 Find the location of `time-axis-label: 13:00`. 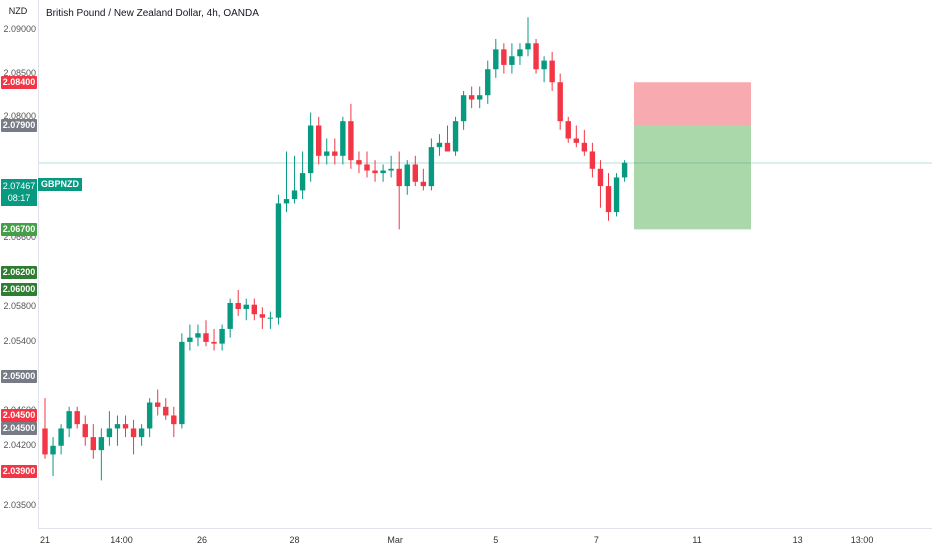

time-axis-label: 13:00 is located at coordinates (862, 540).